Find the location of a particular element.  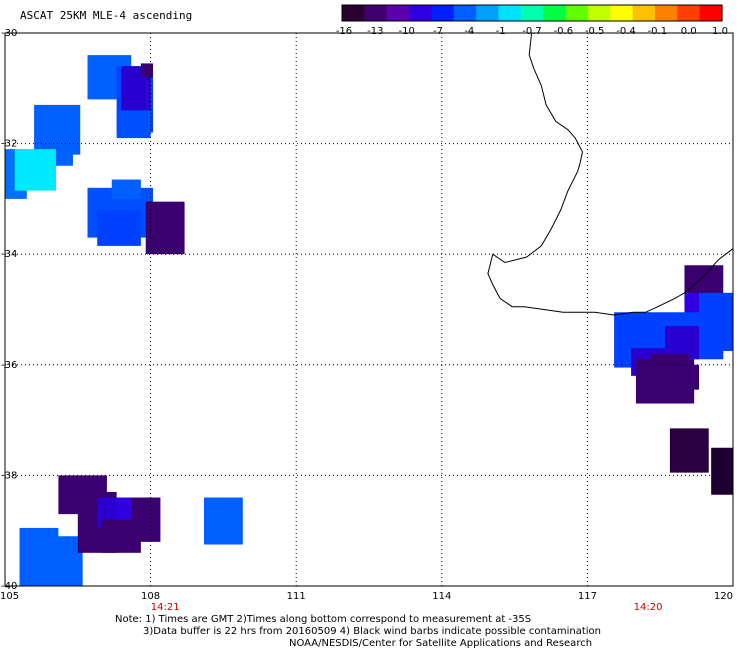

lat-tick-label: -30 is located at coordinates (9, 33).